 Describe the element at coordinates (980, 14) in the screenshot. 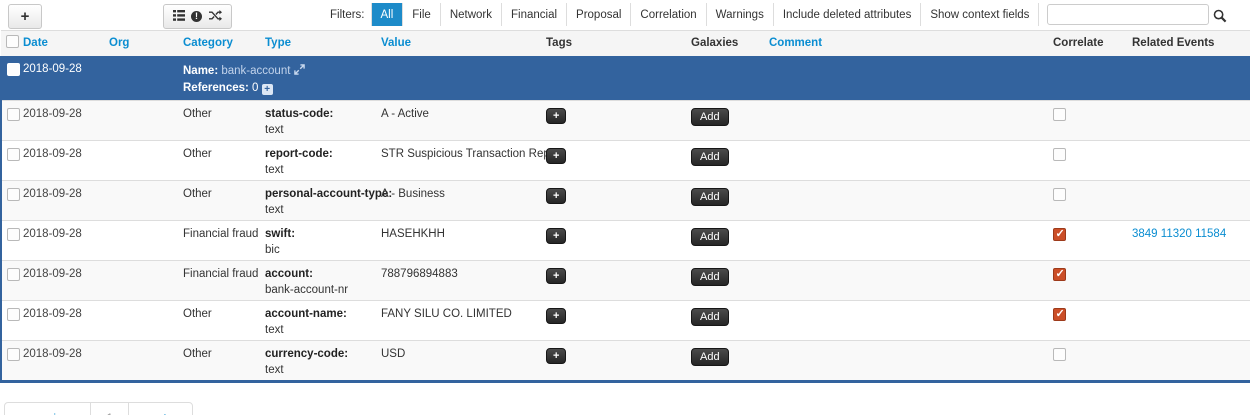

I see `filter-tab-show-context: Show context fields` at that location.